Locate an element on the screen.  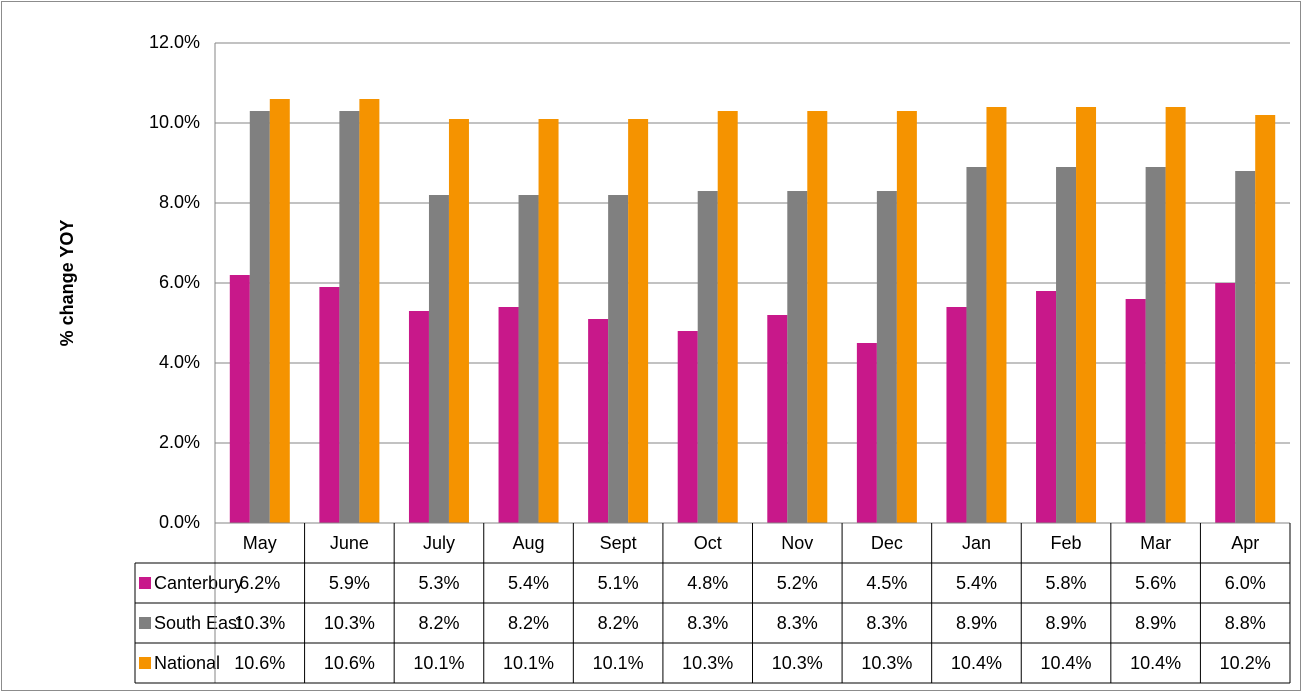
y-tick-label: 8.0% is located at coordinates (179, 202).